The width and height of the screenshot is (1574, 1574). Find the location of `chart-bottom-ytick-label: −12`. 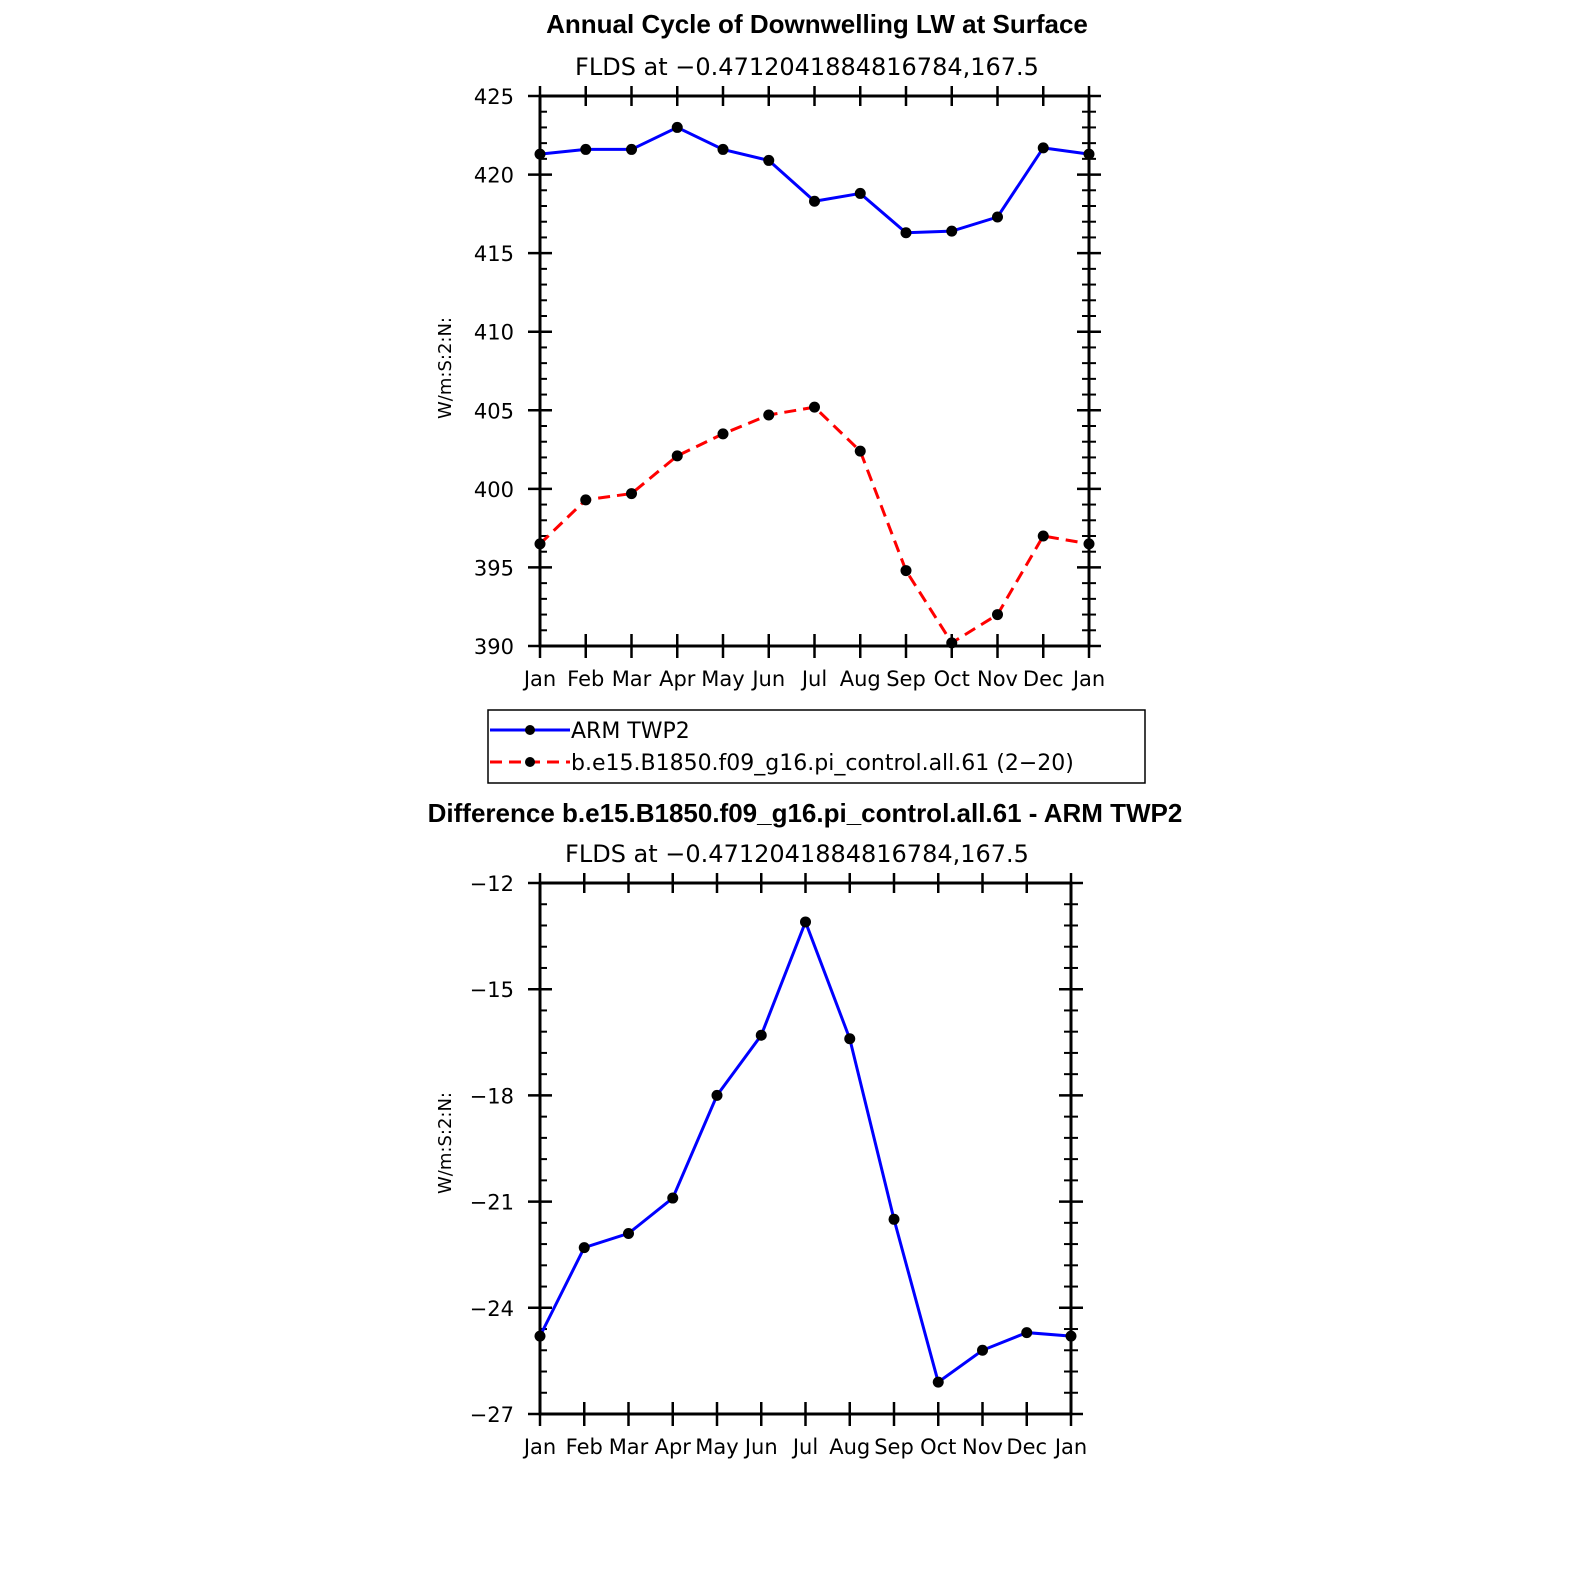

chart-bottom-ytick-label: −12 is located at coordinates (492, 884).